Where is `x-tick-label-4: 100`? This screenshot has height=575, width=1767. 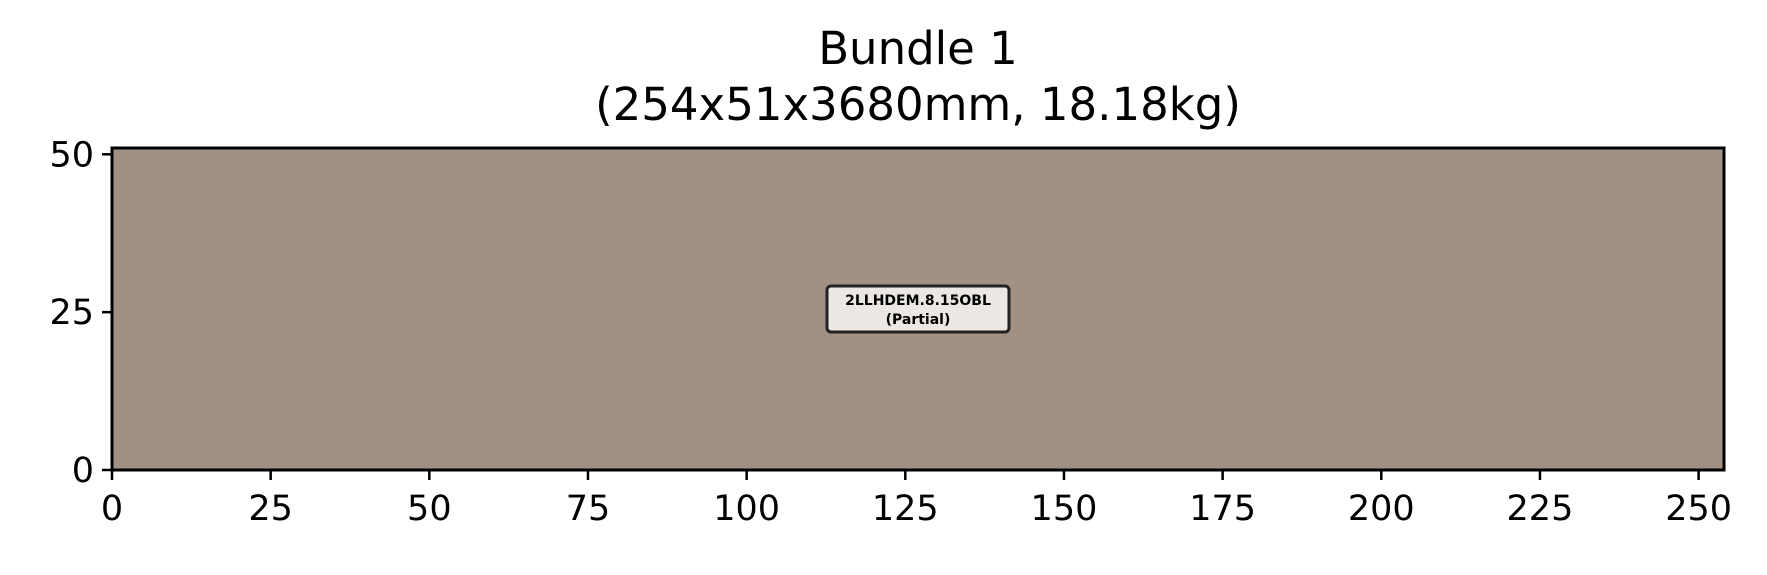 x-tick-label-4: 100 is located at coordinates (746, 509).